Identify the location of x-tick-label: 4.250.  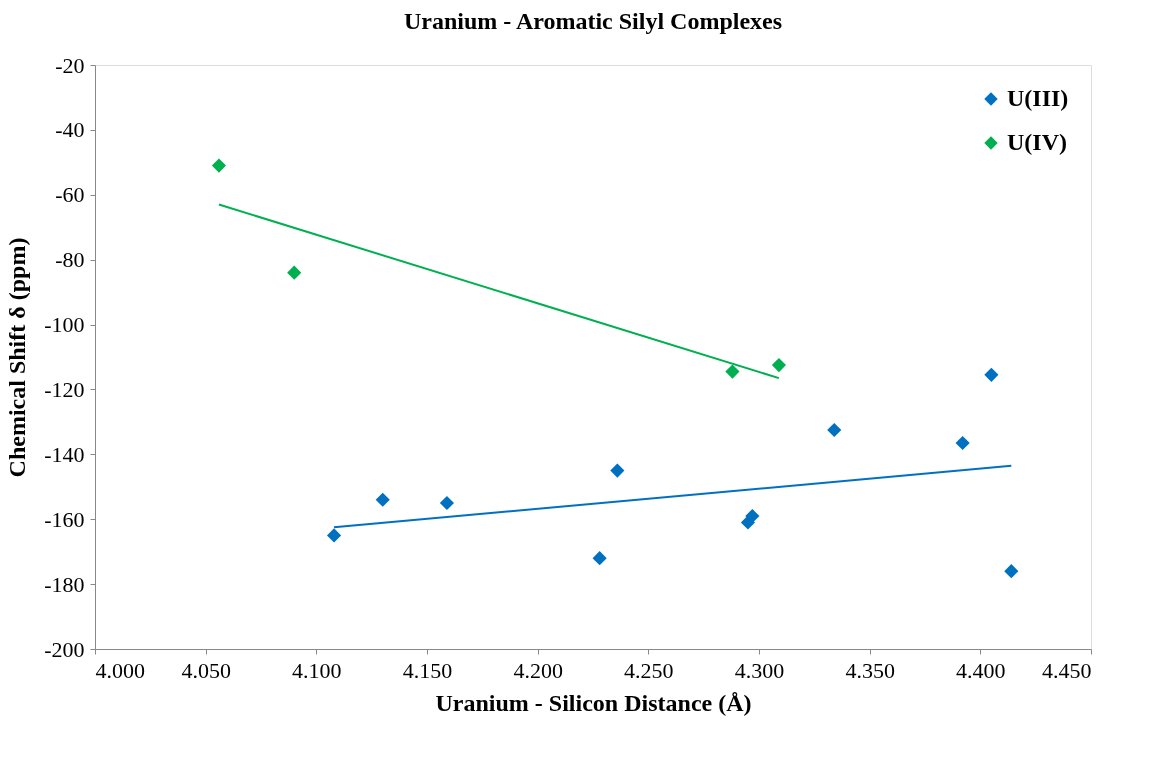
(649, 670).